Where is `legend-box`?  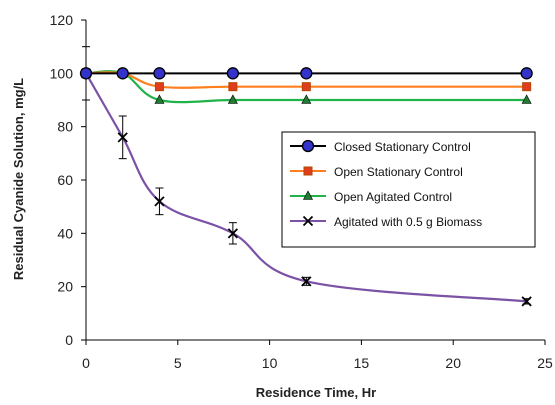 legend-box is located at coordinates (408, 189).